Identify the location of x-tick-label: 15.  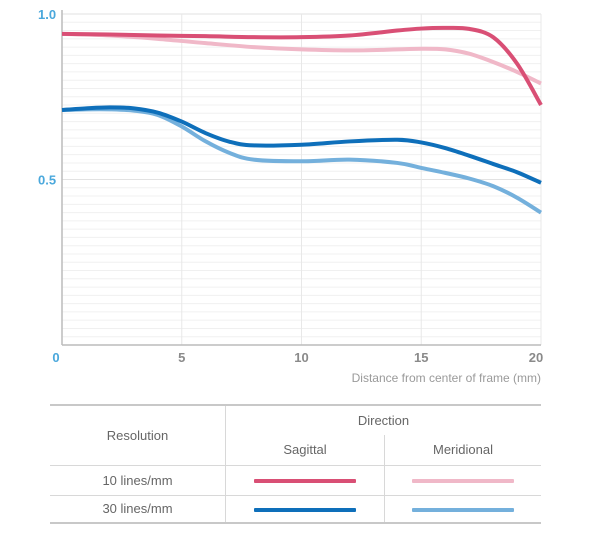
(421, 357).